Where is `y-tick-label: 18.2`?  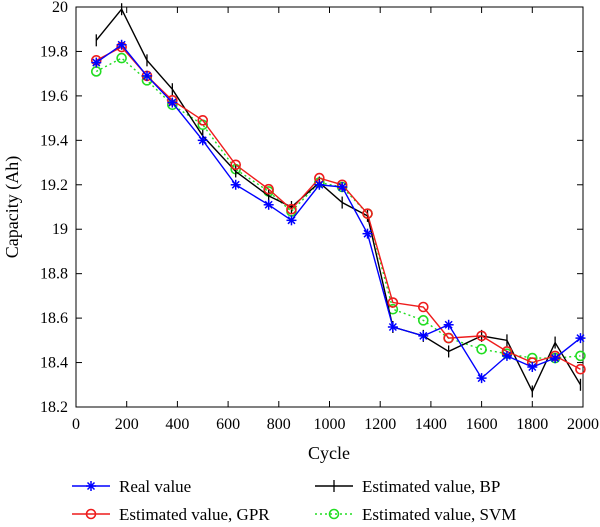 y-tick-label: 18.2 is located at coordinates (54, 407).